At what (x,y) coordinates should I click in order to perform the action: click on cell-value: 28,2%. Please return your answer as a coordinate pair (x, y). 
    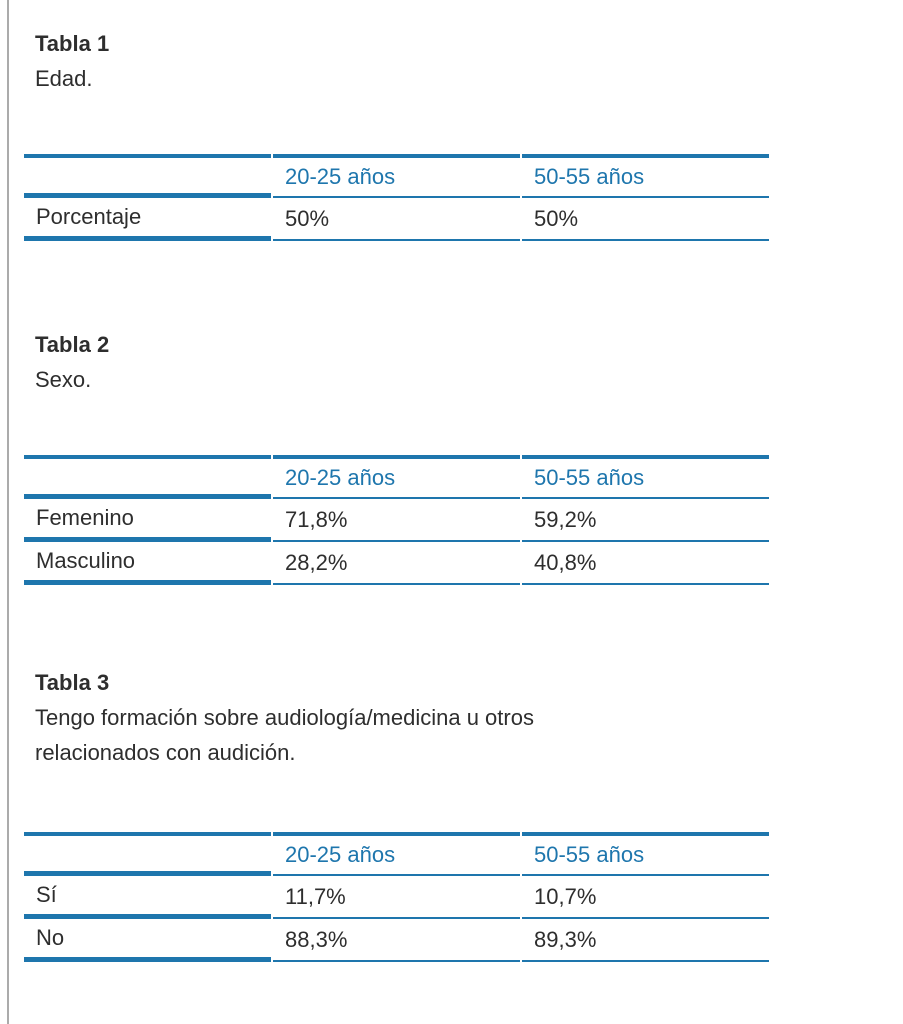
    Looking at the image, I should click on (396, 563).